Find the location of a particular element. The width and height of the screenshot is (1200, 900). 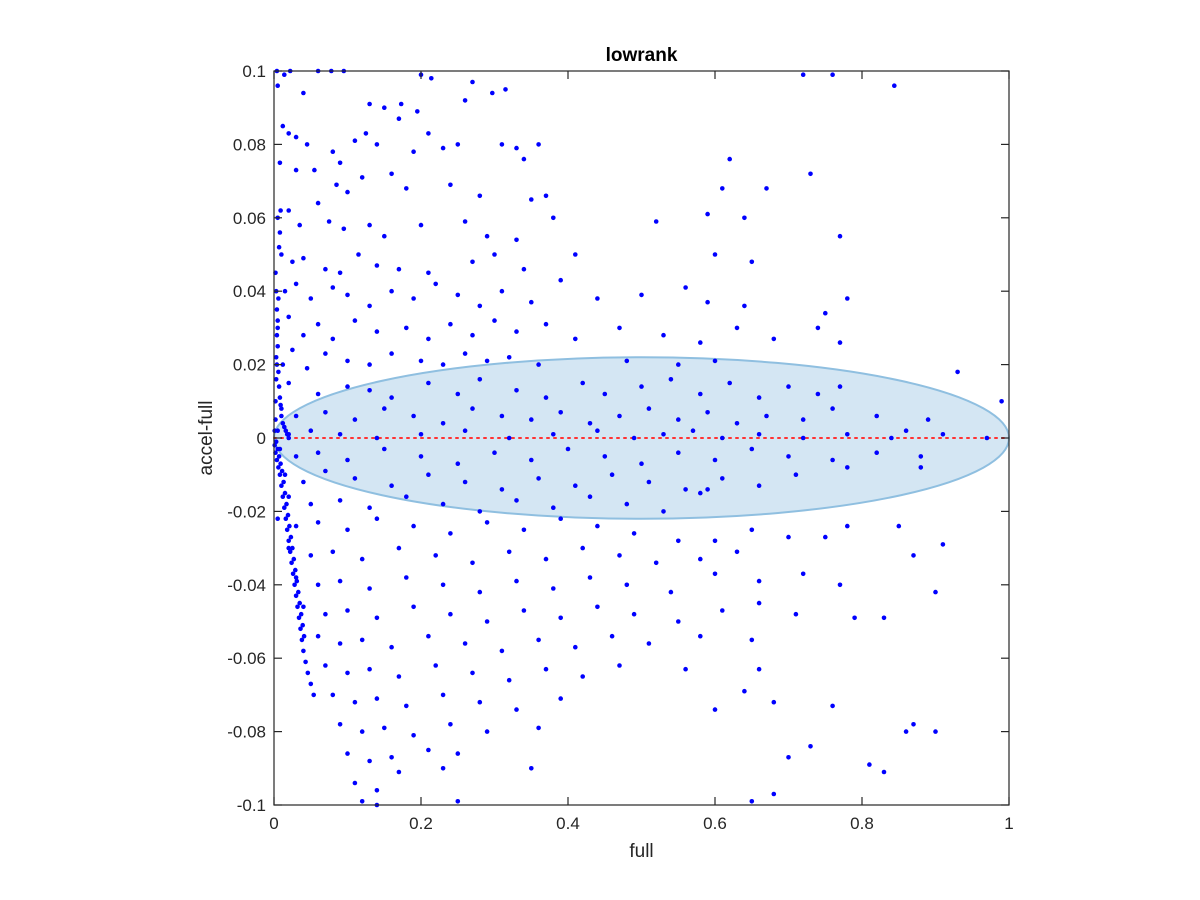

x-tick-label: 1 is located at coordinates (1008, 823).